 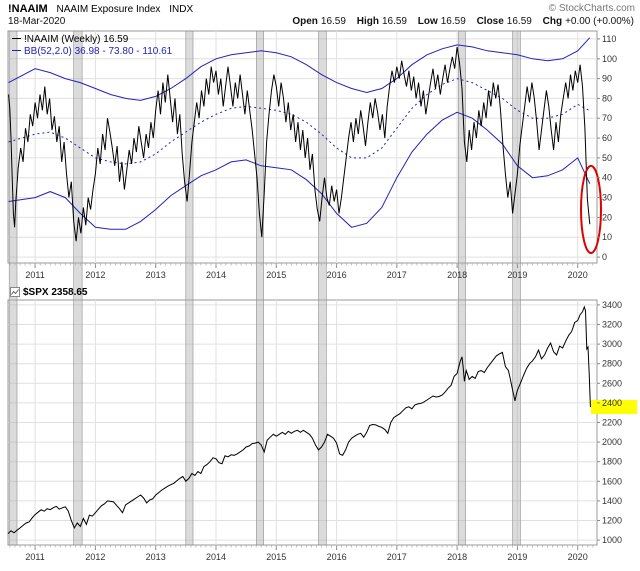 What do you see at coordinates (612, 344) in the screenshot?
I see `spx-ytick-label: 3000` at bounding box center [612, 344].